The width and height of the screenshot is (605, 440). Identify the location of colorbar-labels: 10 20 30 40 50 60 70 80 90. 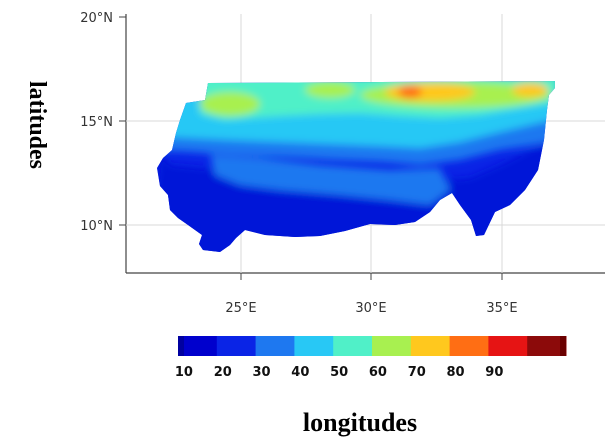
(339, 372).